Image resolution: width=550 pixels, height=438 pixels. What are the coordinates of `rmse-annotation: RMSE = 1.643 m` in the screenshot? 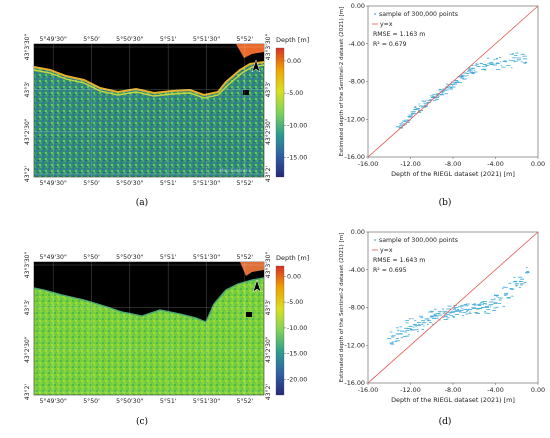 It's located at (399, 260).